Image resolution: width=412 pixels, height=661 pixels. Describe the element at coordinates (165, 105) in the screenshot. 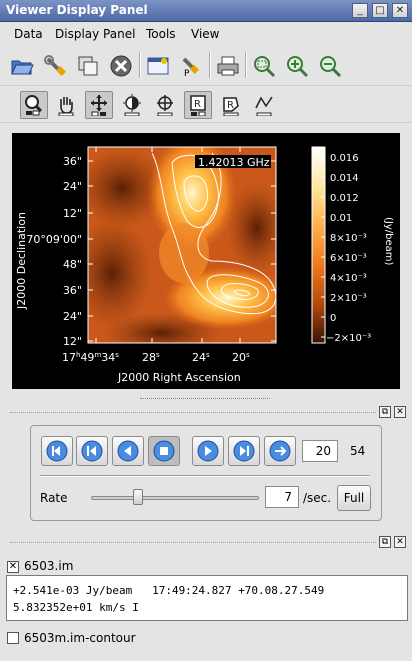

I see `crosshair-icon` at that location.